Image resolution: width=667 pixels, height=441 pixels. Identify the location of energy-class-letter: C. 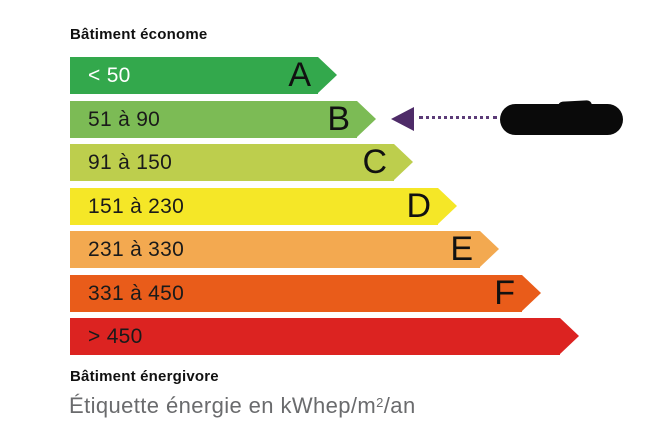
(374, 162).